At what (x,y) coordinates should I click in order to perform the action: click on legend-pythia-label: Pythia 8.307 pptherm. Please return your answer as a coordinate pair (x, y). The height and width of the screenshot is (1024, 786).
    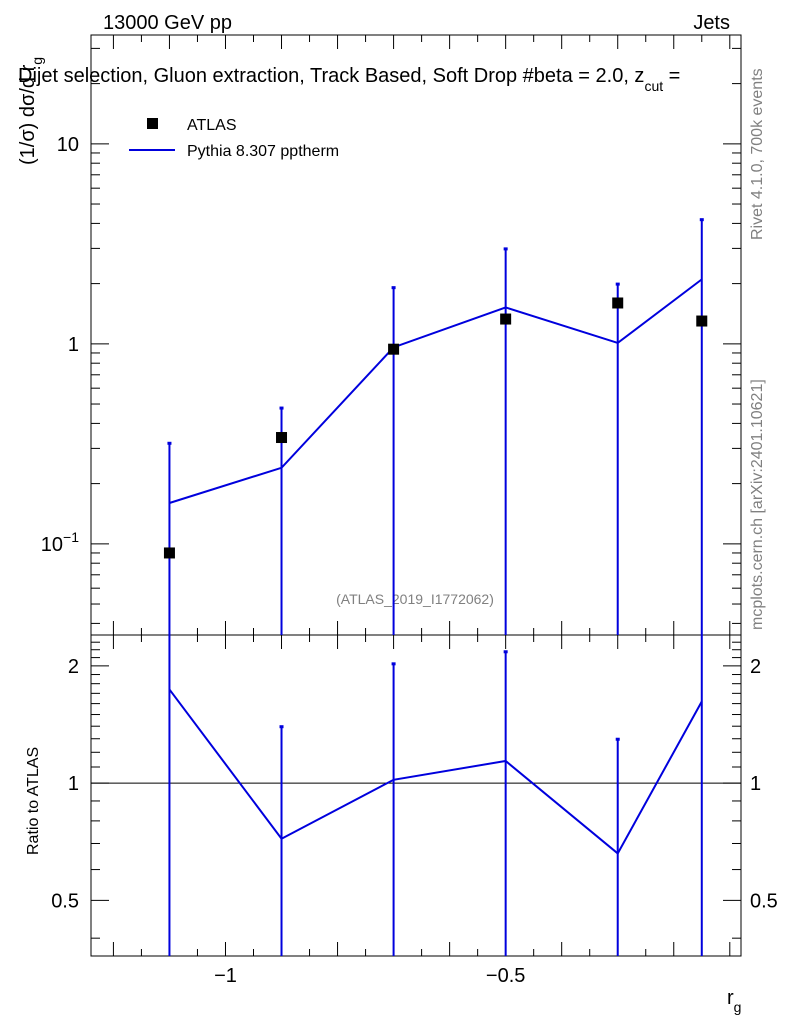
    Looking at the image, I should click on (263, 151).